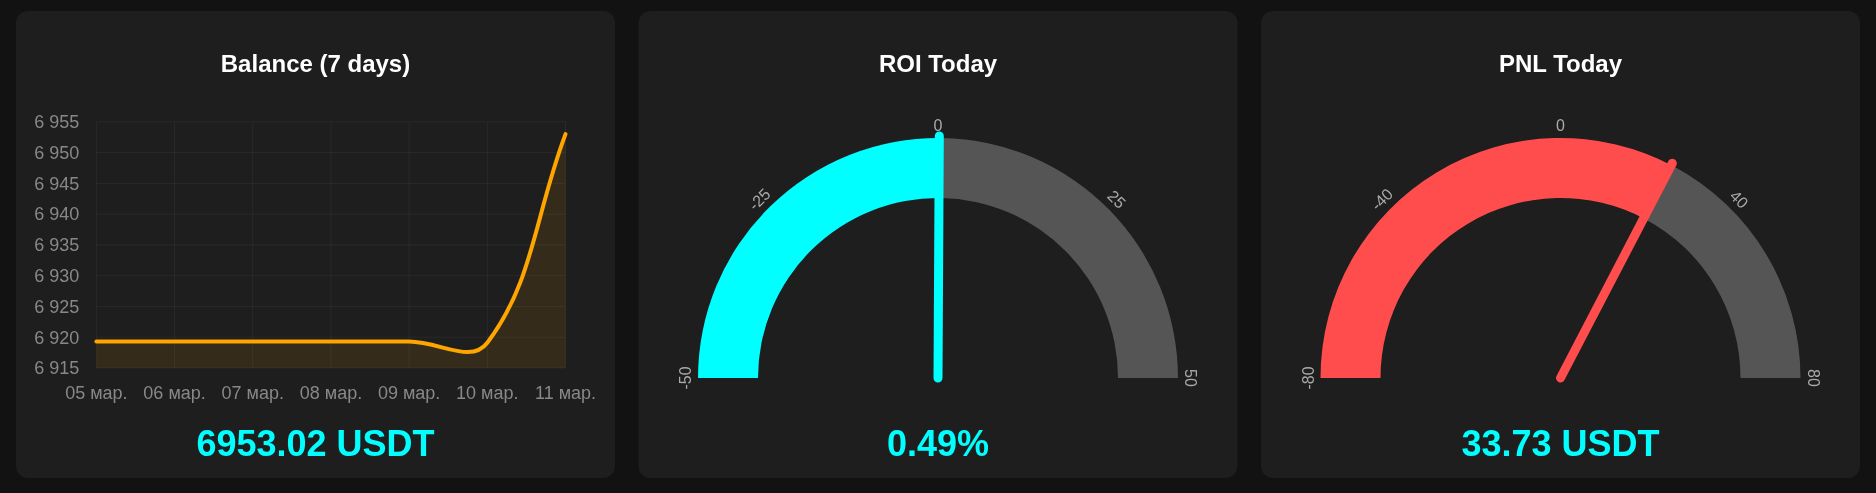 Image resolution: width=1876 pixels, height=493 pixels. Describe the element at coordinates (1560, 63) in the screenshot. I see `chart-title: PNL Today` at that location.